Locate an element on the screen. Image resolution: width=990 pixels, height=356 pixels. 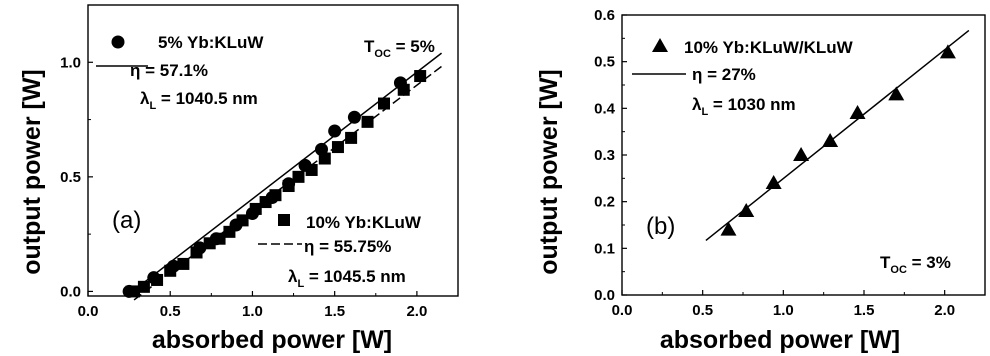
chart-a-y-ticks: 0.0 0.5 1.0 is located at coordinates (76, 177).